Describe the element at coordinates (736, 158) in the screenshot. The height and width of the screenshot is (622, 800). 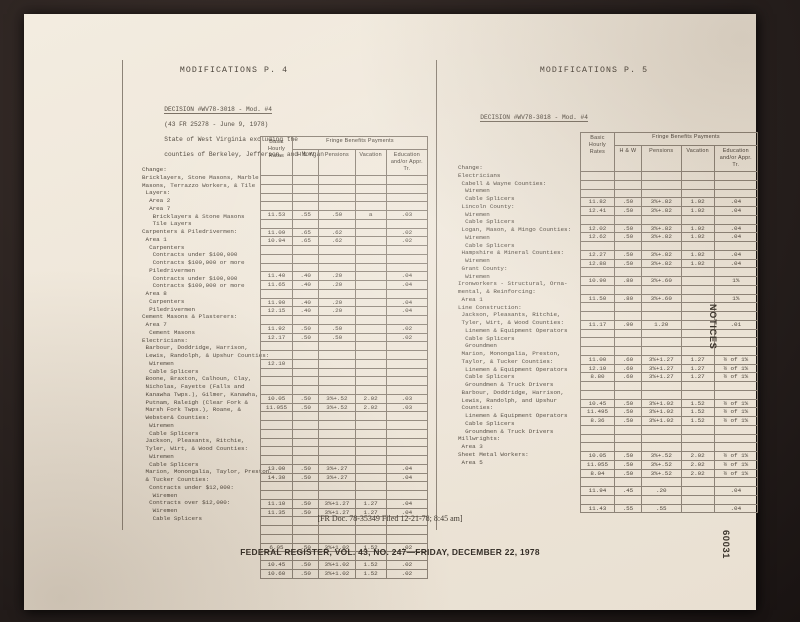
I see `right-col-education: Education and/or Appr. Tr.` at that location.